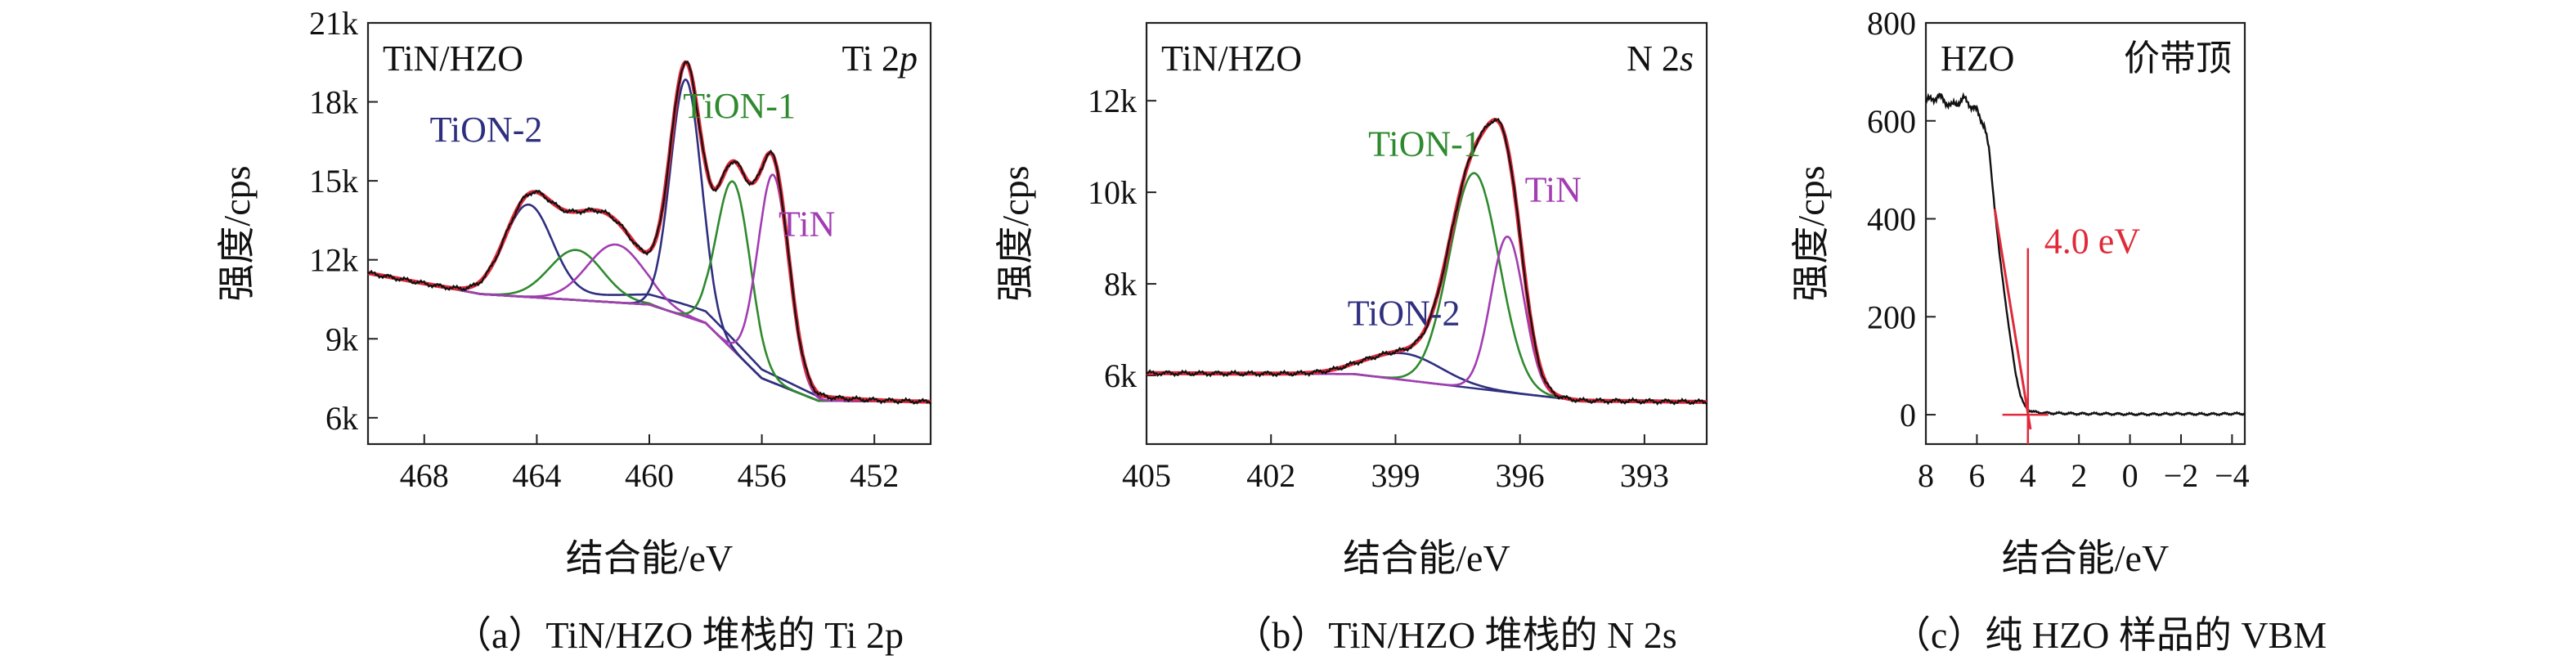  I want to click on y-tick-label-b: 6k, so click(1120, 375).